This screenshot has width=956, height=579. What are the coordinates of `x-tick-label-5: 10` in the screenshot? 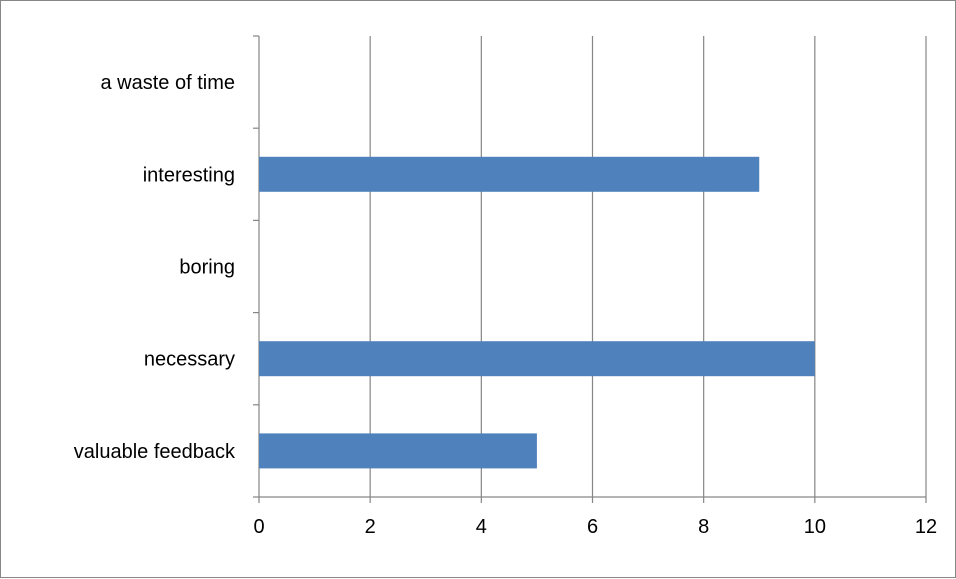 It's located at (815, 527).